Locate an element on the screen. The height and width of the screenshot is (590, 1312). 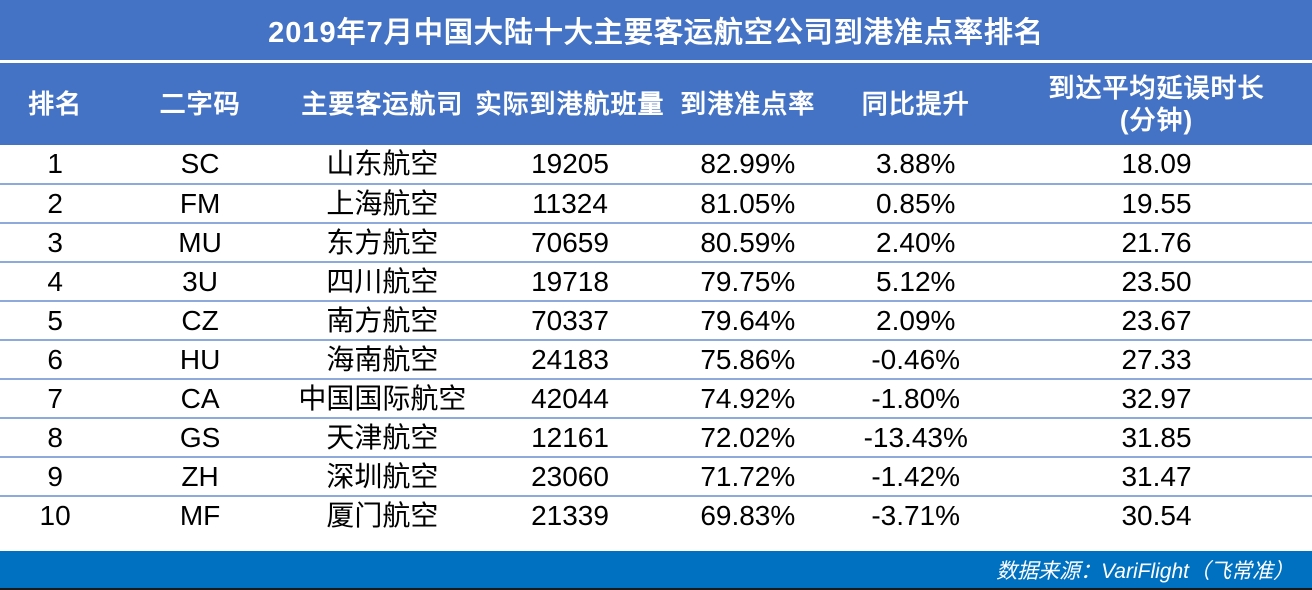
table-row: 9 ZH 深圳航空 23060 71.72% -1.42% 31.47 is located at coordinates (656, 476).